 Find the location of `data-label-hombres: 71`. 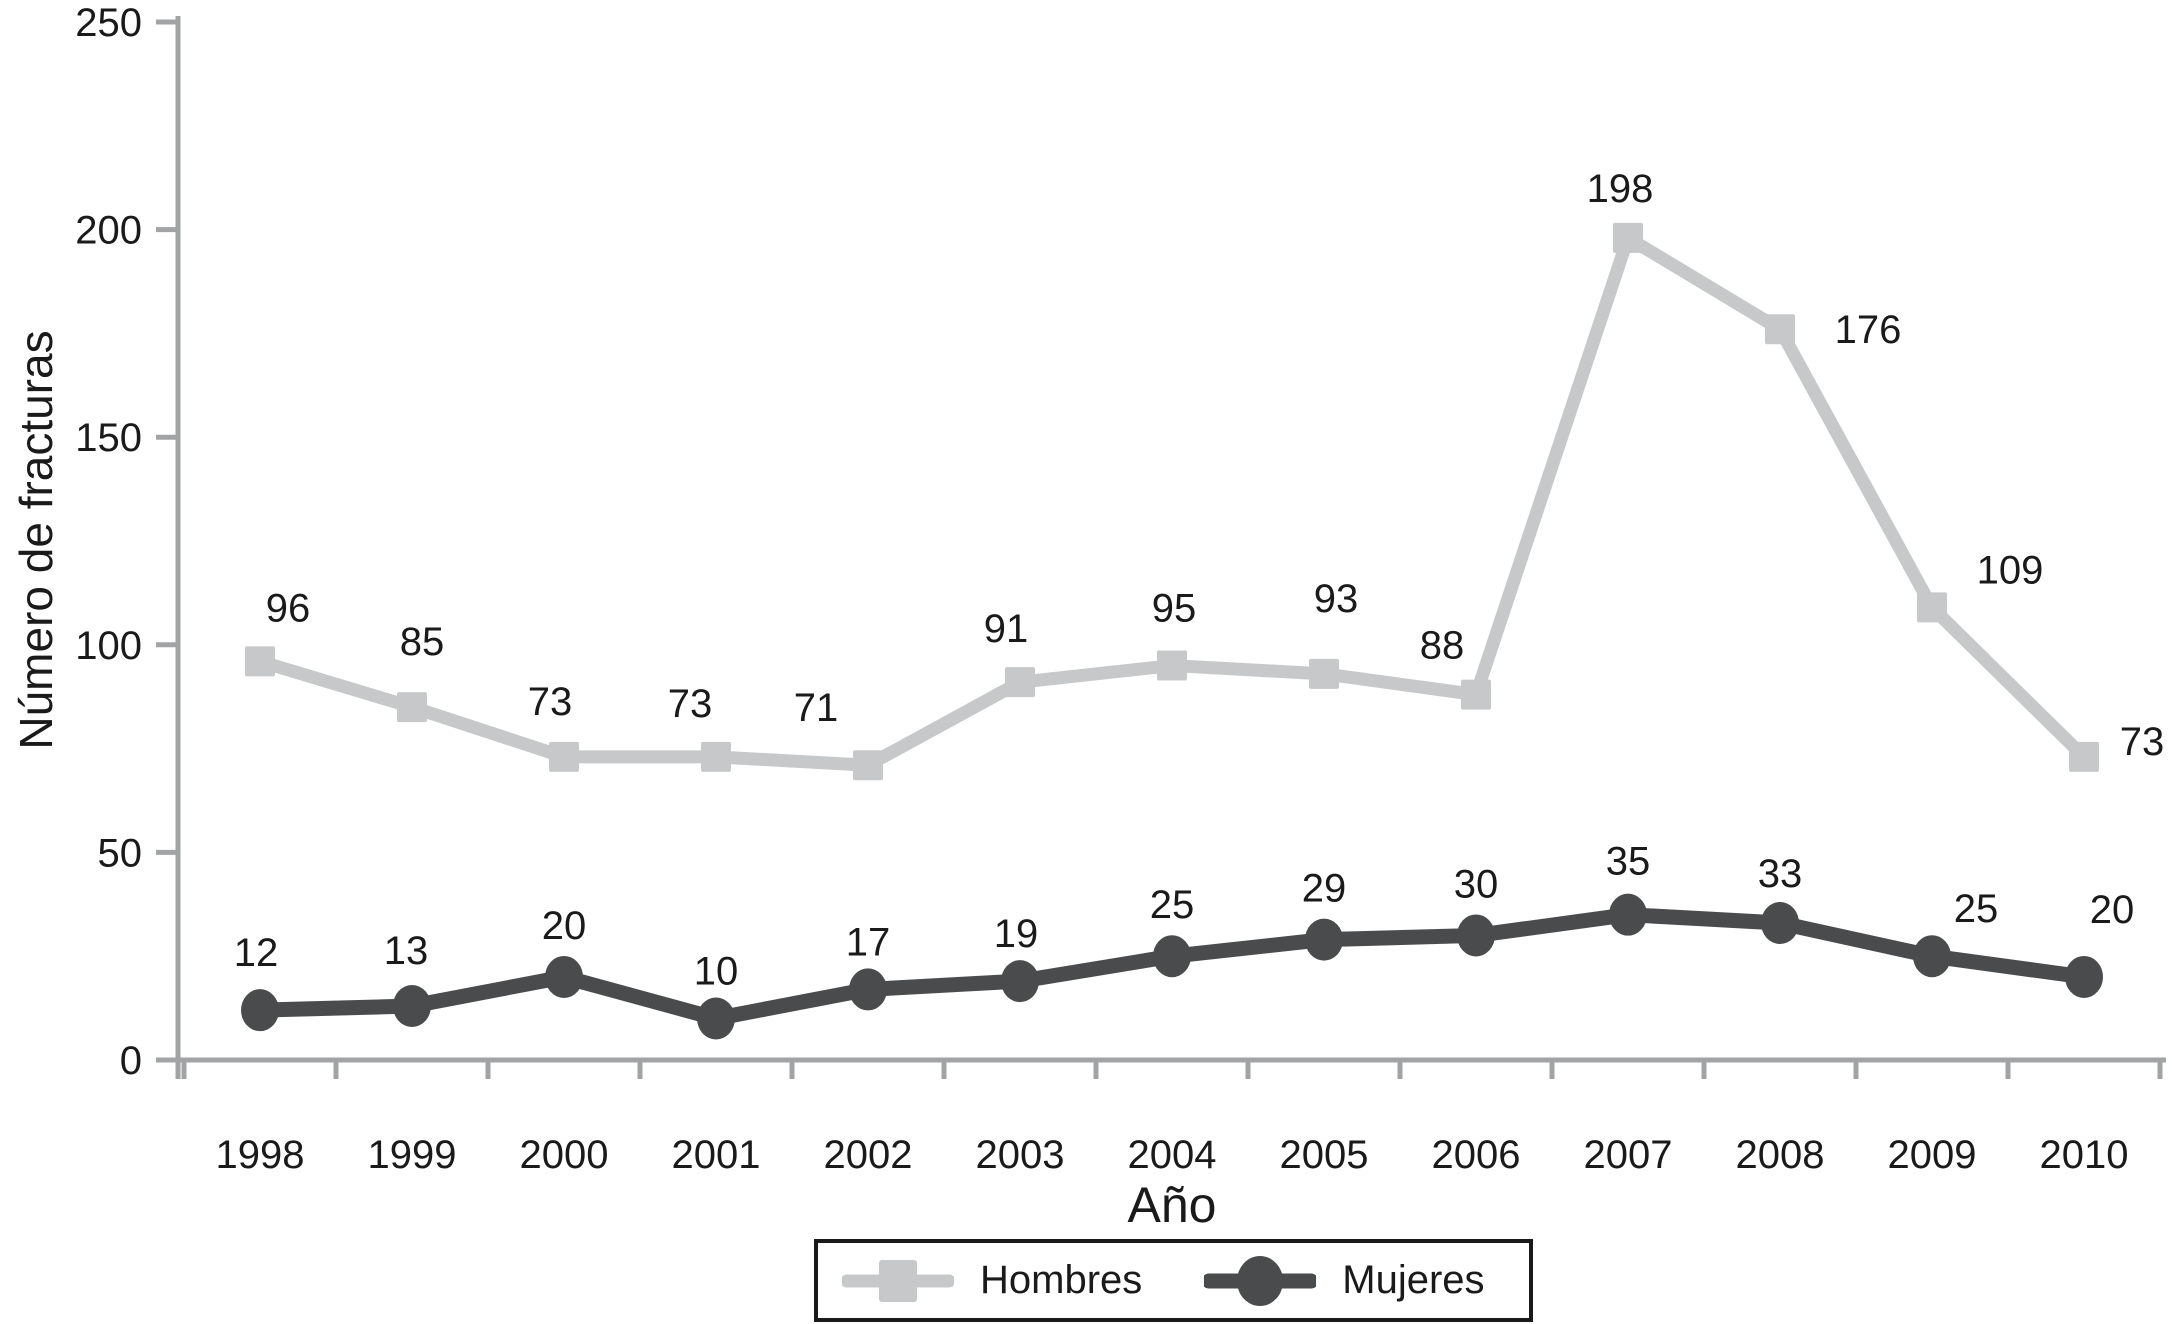

data-label-hombres: 71 is located at coordinates (816, 708).